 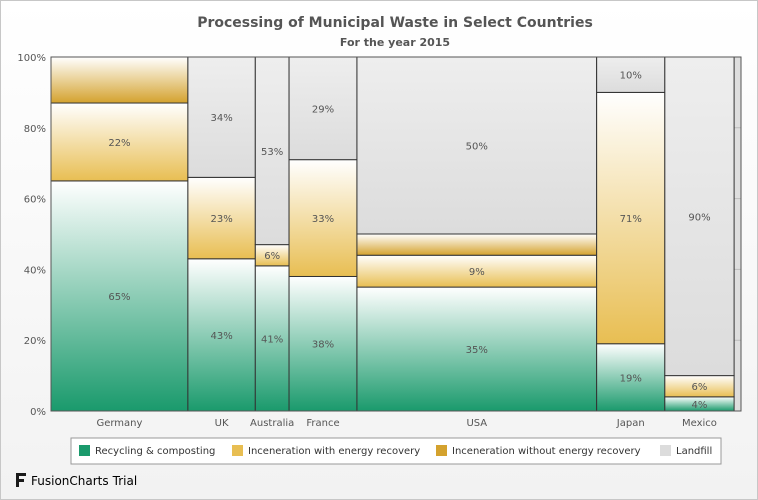 I want to click on segment-usa-inceneration-with-energy-recovery, so click(x=477, y=271).